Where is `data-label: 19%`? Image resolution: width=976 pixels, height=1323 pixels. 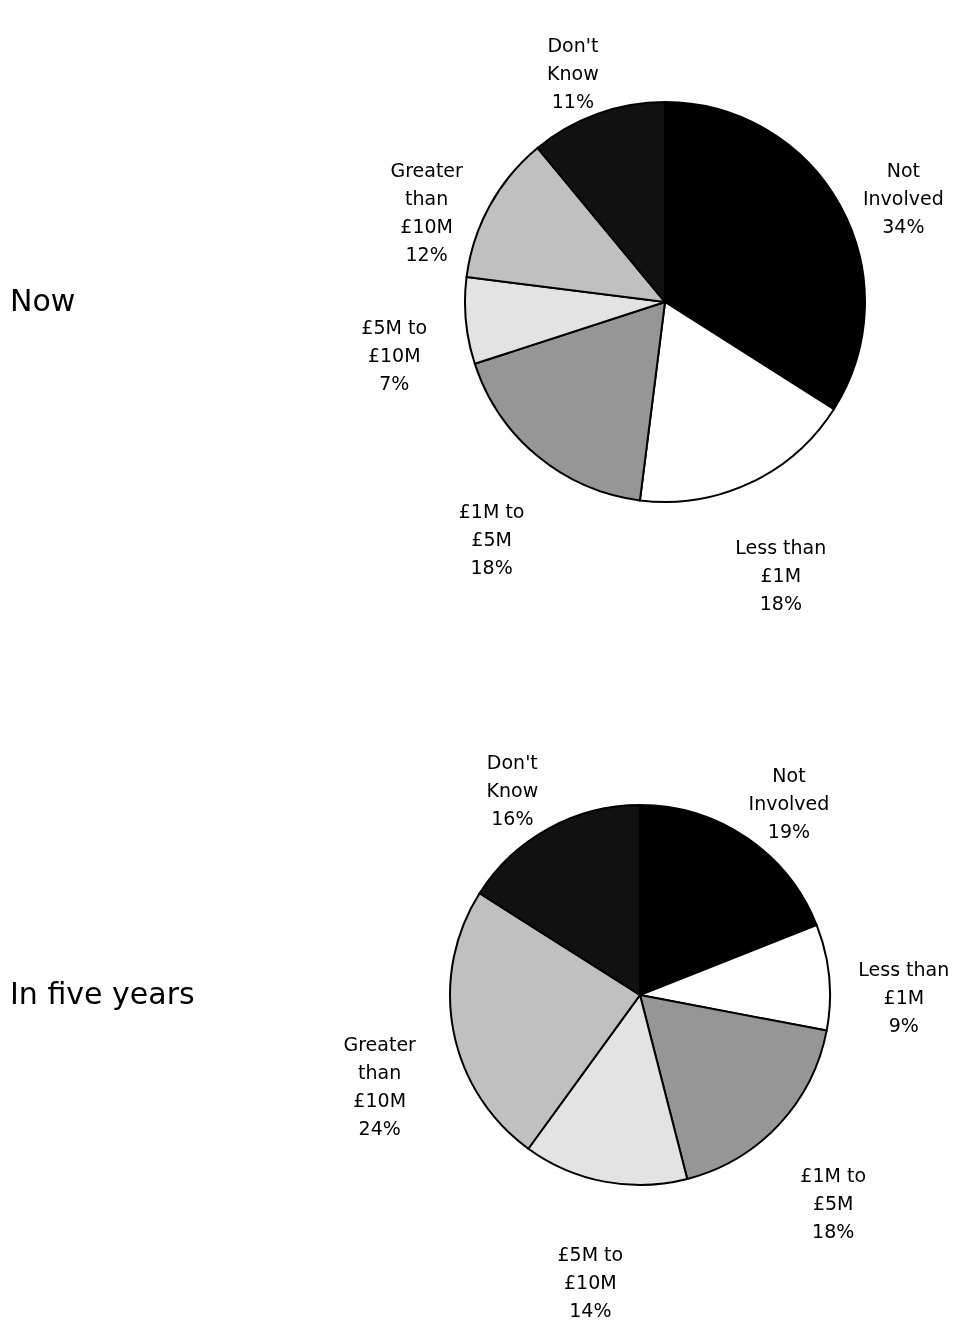 data-label: 19% is located at coordinates (789, 830).